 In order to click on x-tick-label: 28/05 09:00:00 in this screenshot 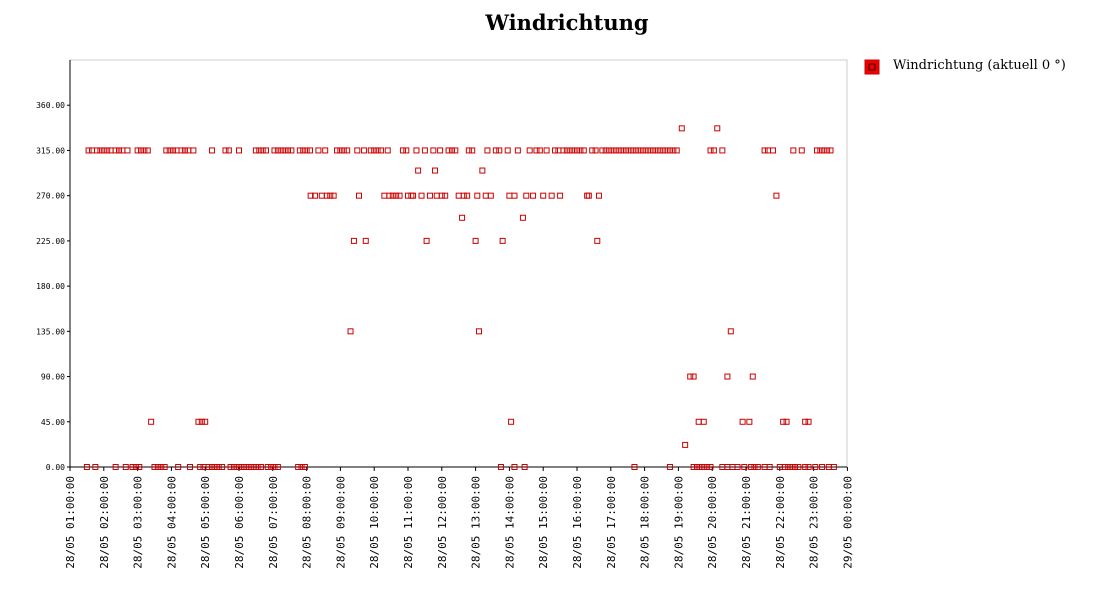, I will do `click(340, 522)`.